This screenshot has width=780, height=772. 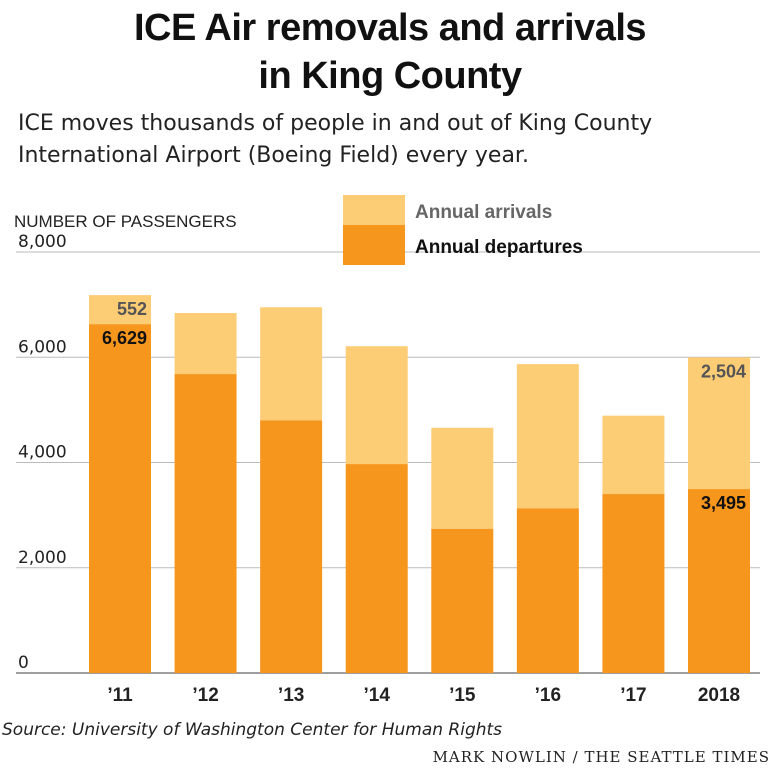 What do you see at coordinates (42, 453) in the screenshot?
I see `y-tick-label: 4,000` at bounding box center [42, 453].